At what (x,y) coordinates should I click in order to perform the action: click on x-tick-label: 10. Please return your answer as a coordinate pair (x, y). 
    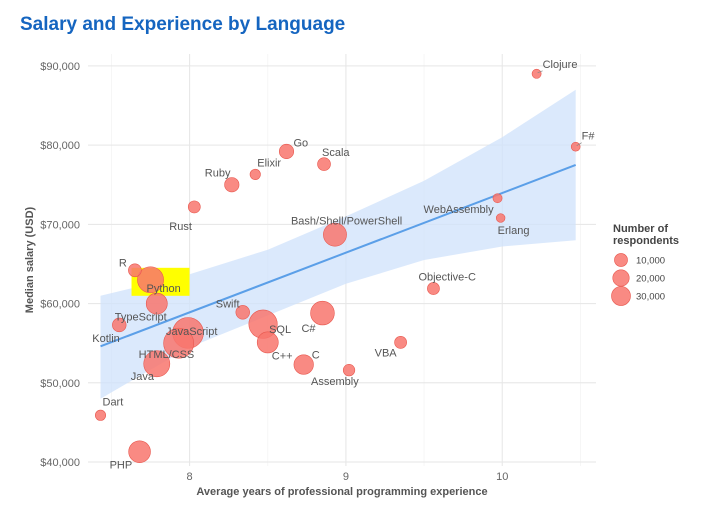
    Looking at the image, I should click on (502, 477).